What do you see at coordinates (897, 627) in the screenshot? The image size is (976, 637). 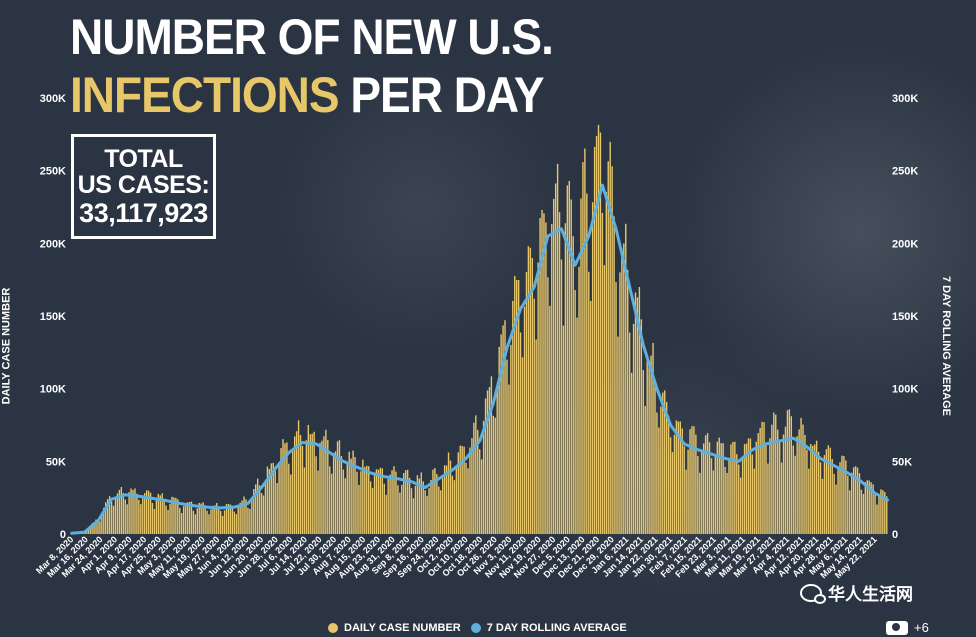 I see `camera-icon` at bounding box center [897, 627].